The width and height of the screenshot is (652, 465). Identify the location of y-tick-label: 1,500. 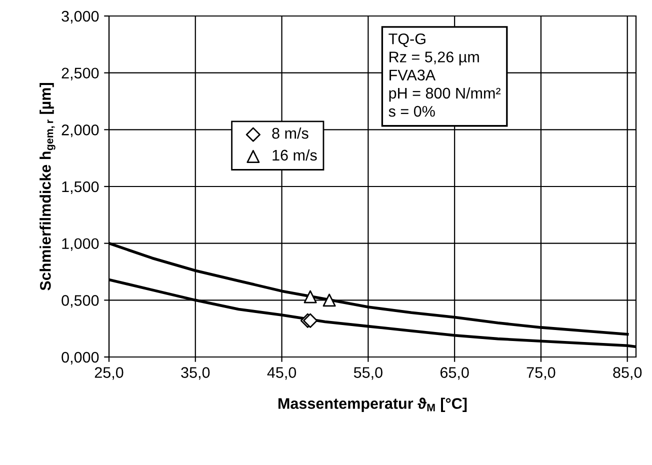
(80, 187).